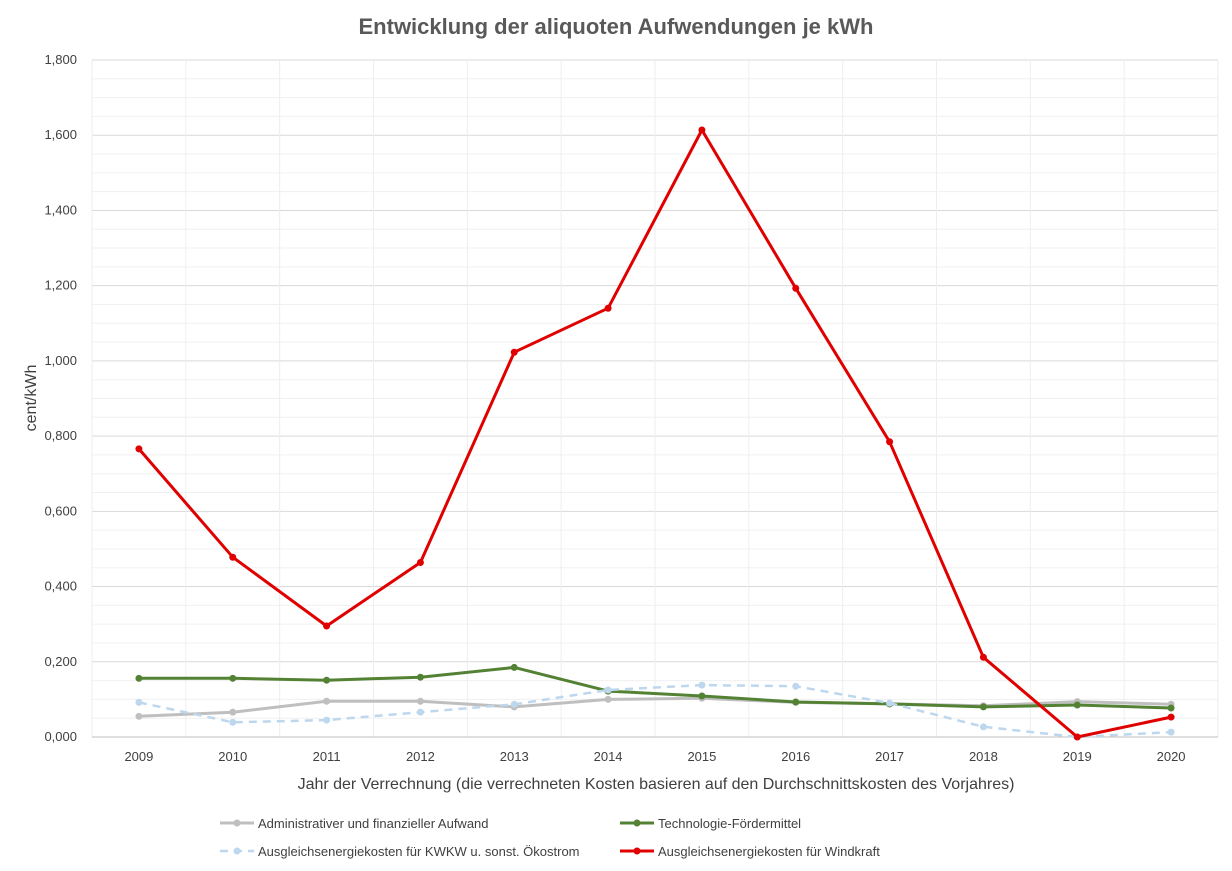  I want to click on x-tick-label: 2012, so click(420, 756).